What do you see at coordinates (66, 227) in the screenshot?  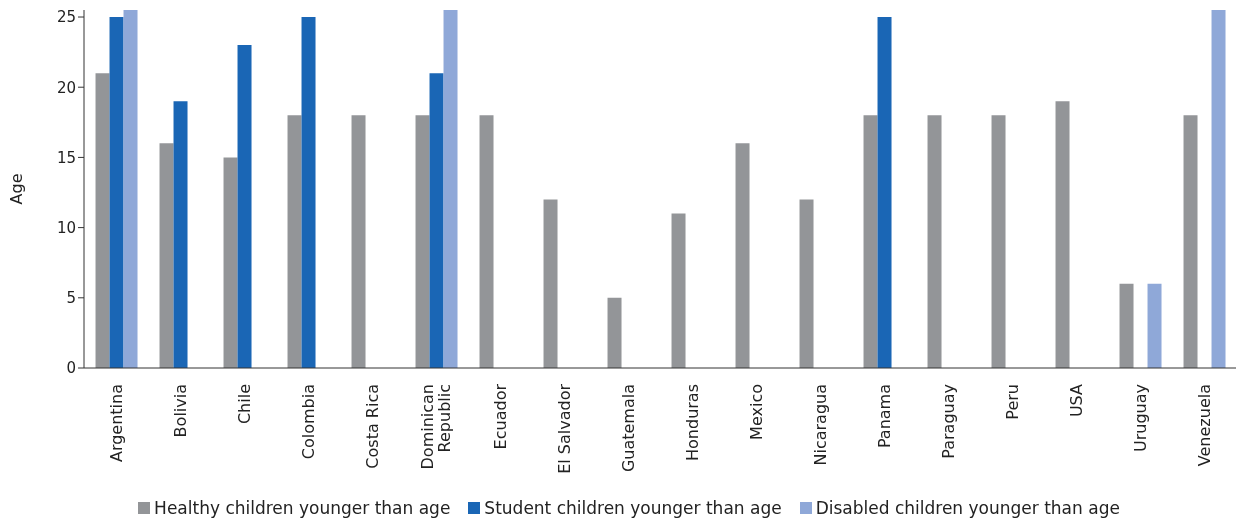 I see `y-tick-label: 10` at bounding box center [66, 227].